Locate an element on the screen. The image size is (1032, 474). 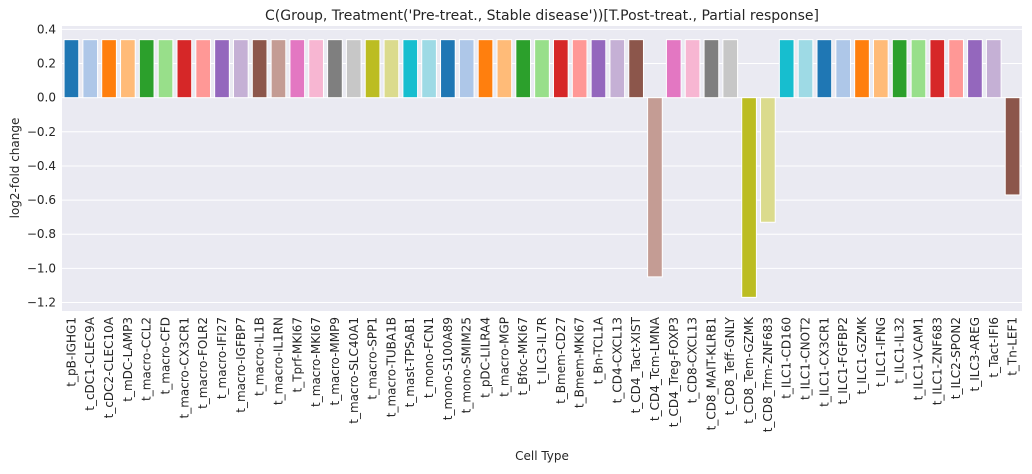
x-tick-label: t_Tprf-MKI67 is located at coordinates (297, 355).